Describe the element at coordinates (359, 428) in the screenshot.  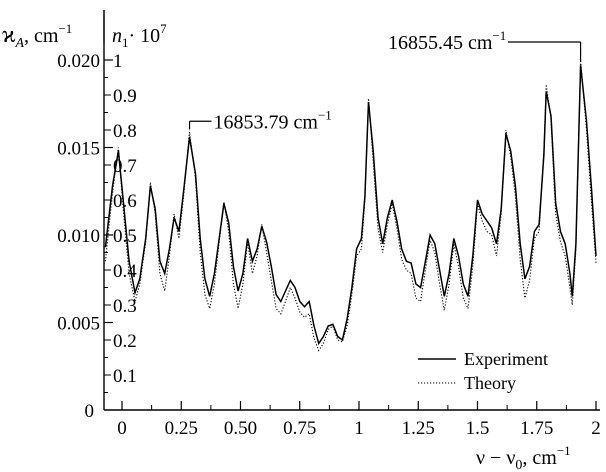
I see `x-tick-label: 1` at that location.